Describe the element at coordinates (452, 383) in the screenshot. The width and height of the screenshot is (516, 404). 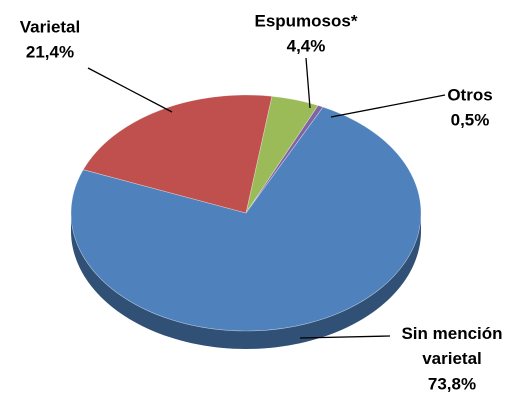
I see `value-label: 73,8%` at that location.